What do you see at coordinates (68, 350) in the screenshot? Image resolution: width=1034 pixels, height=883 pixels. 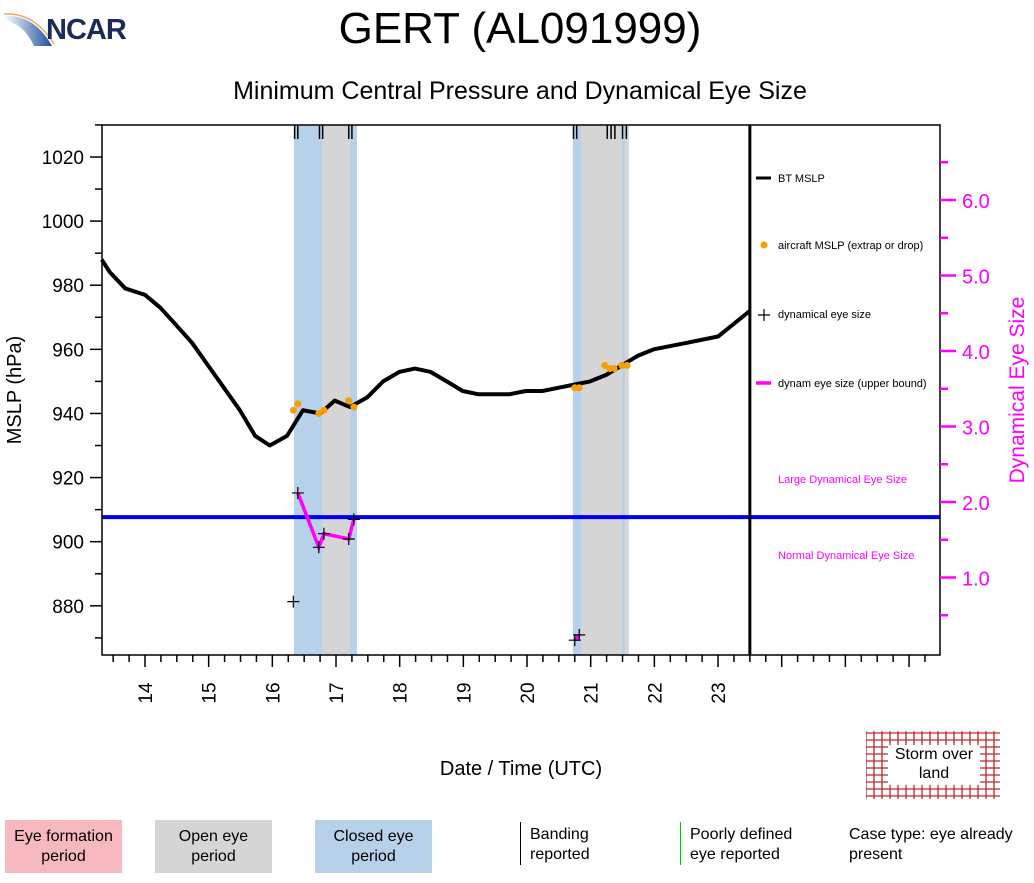 I see `y-tick-label: 960` at bounding box center [68, 350].